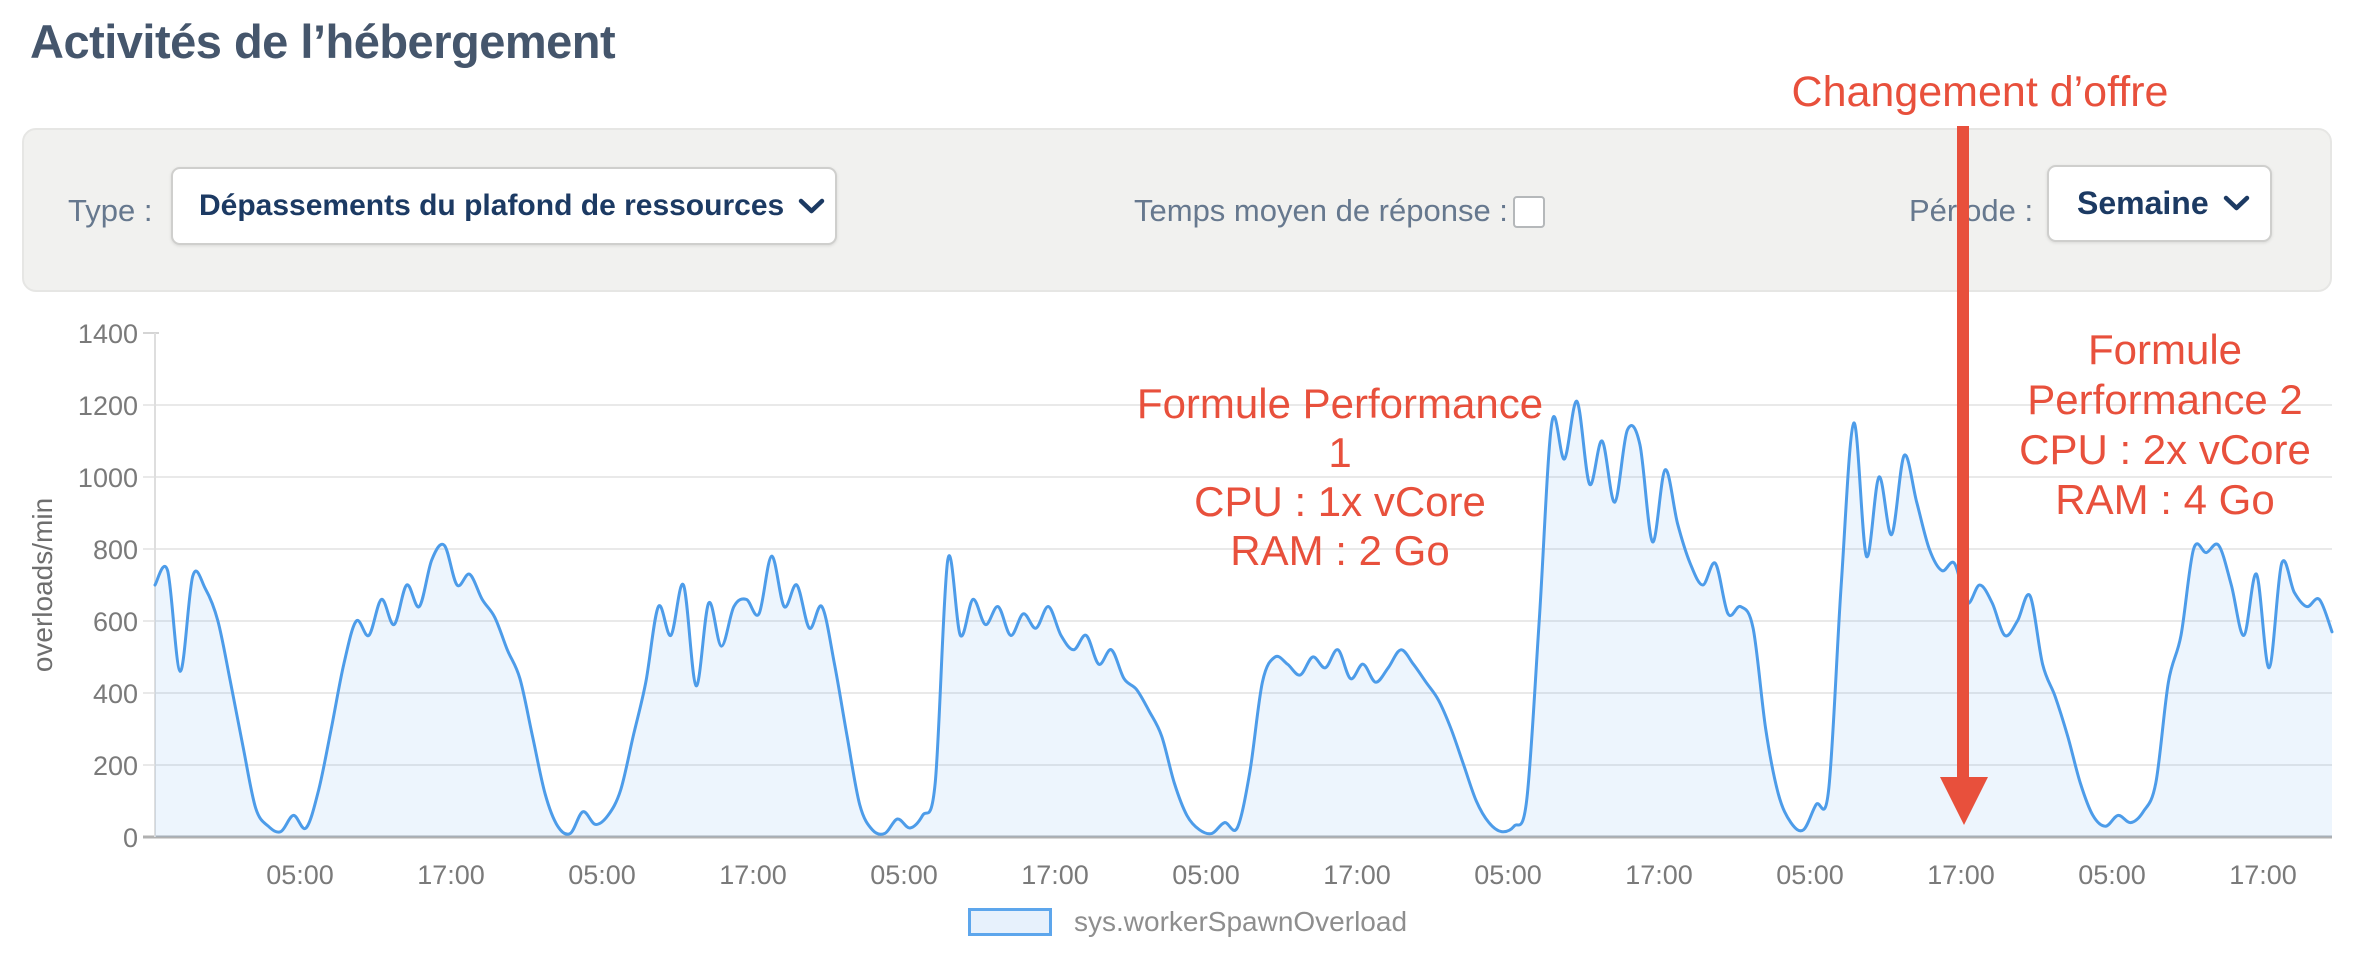 The image size is (2354, 966). Describe the element at coordinates (42, 585) in the screenshot. I see `y-axis-title: overloads/min` at that location.